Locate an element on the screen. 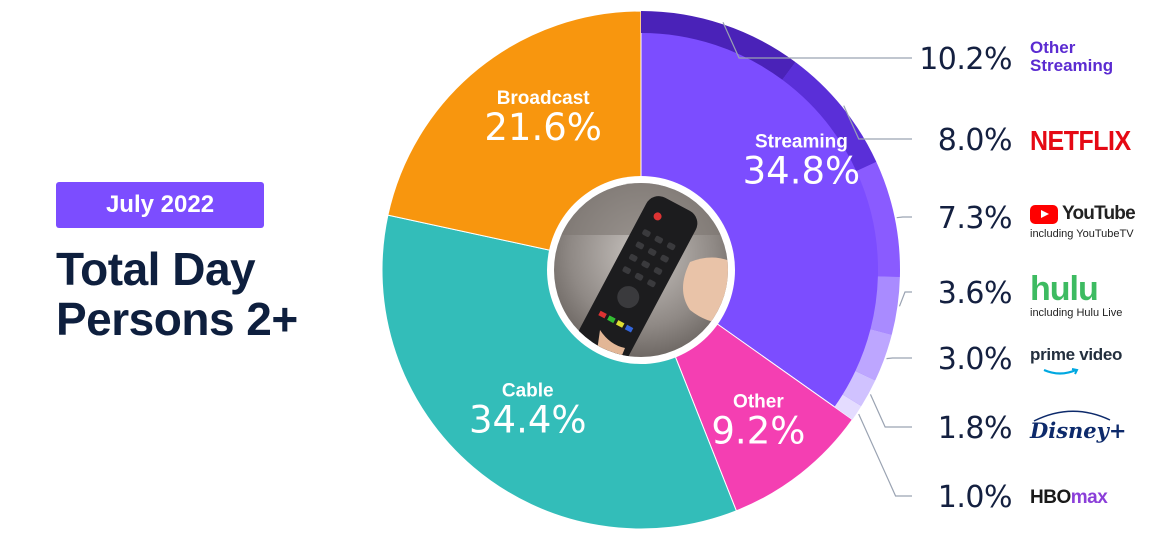 The width and height of the screenshot is (1156, 556). title-line-2: Persons 2+ is located at coordinates (177, 319).